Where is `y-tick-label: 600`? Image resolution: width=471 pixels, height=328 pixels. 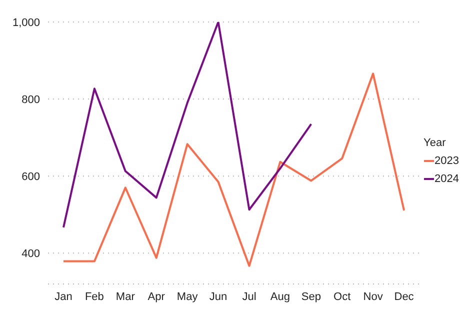
y-tick-label: 600 is located at coordinates (31, 177).